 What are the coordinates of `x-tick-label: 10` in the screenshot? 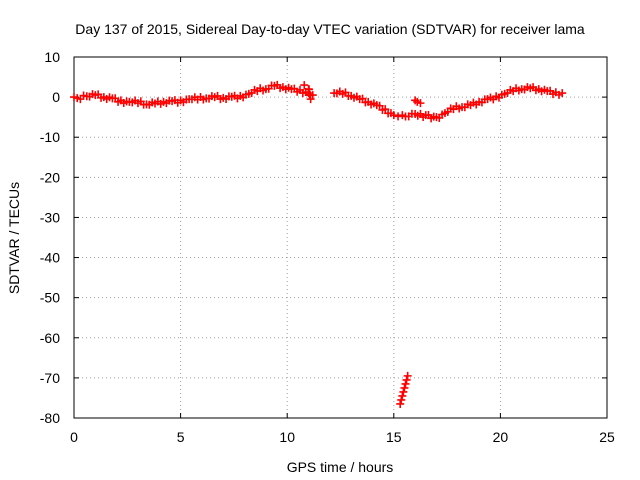 It's located at (287, 437).